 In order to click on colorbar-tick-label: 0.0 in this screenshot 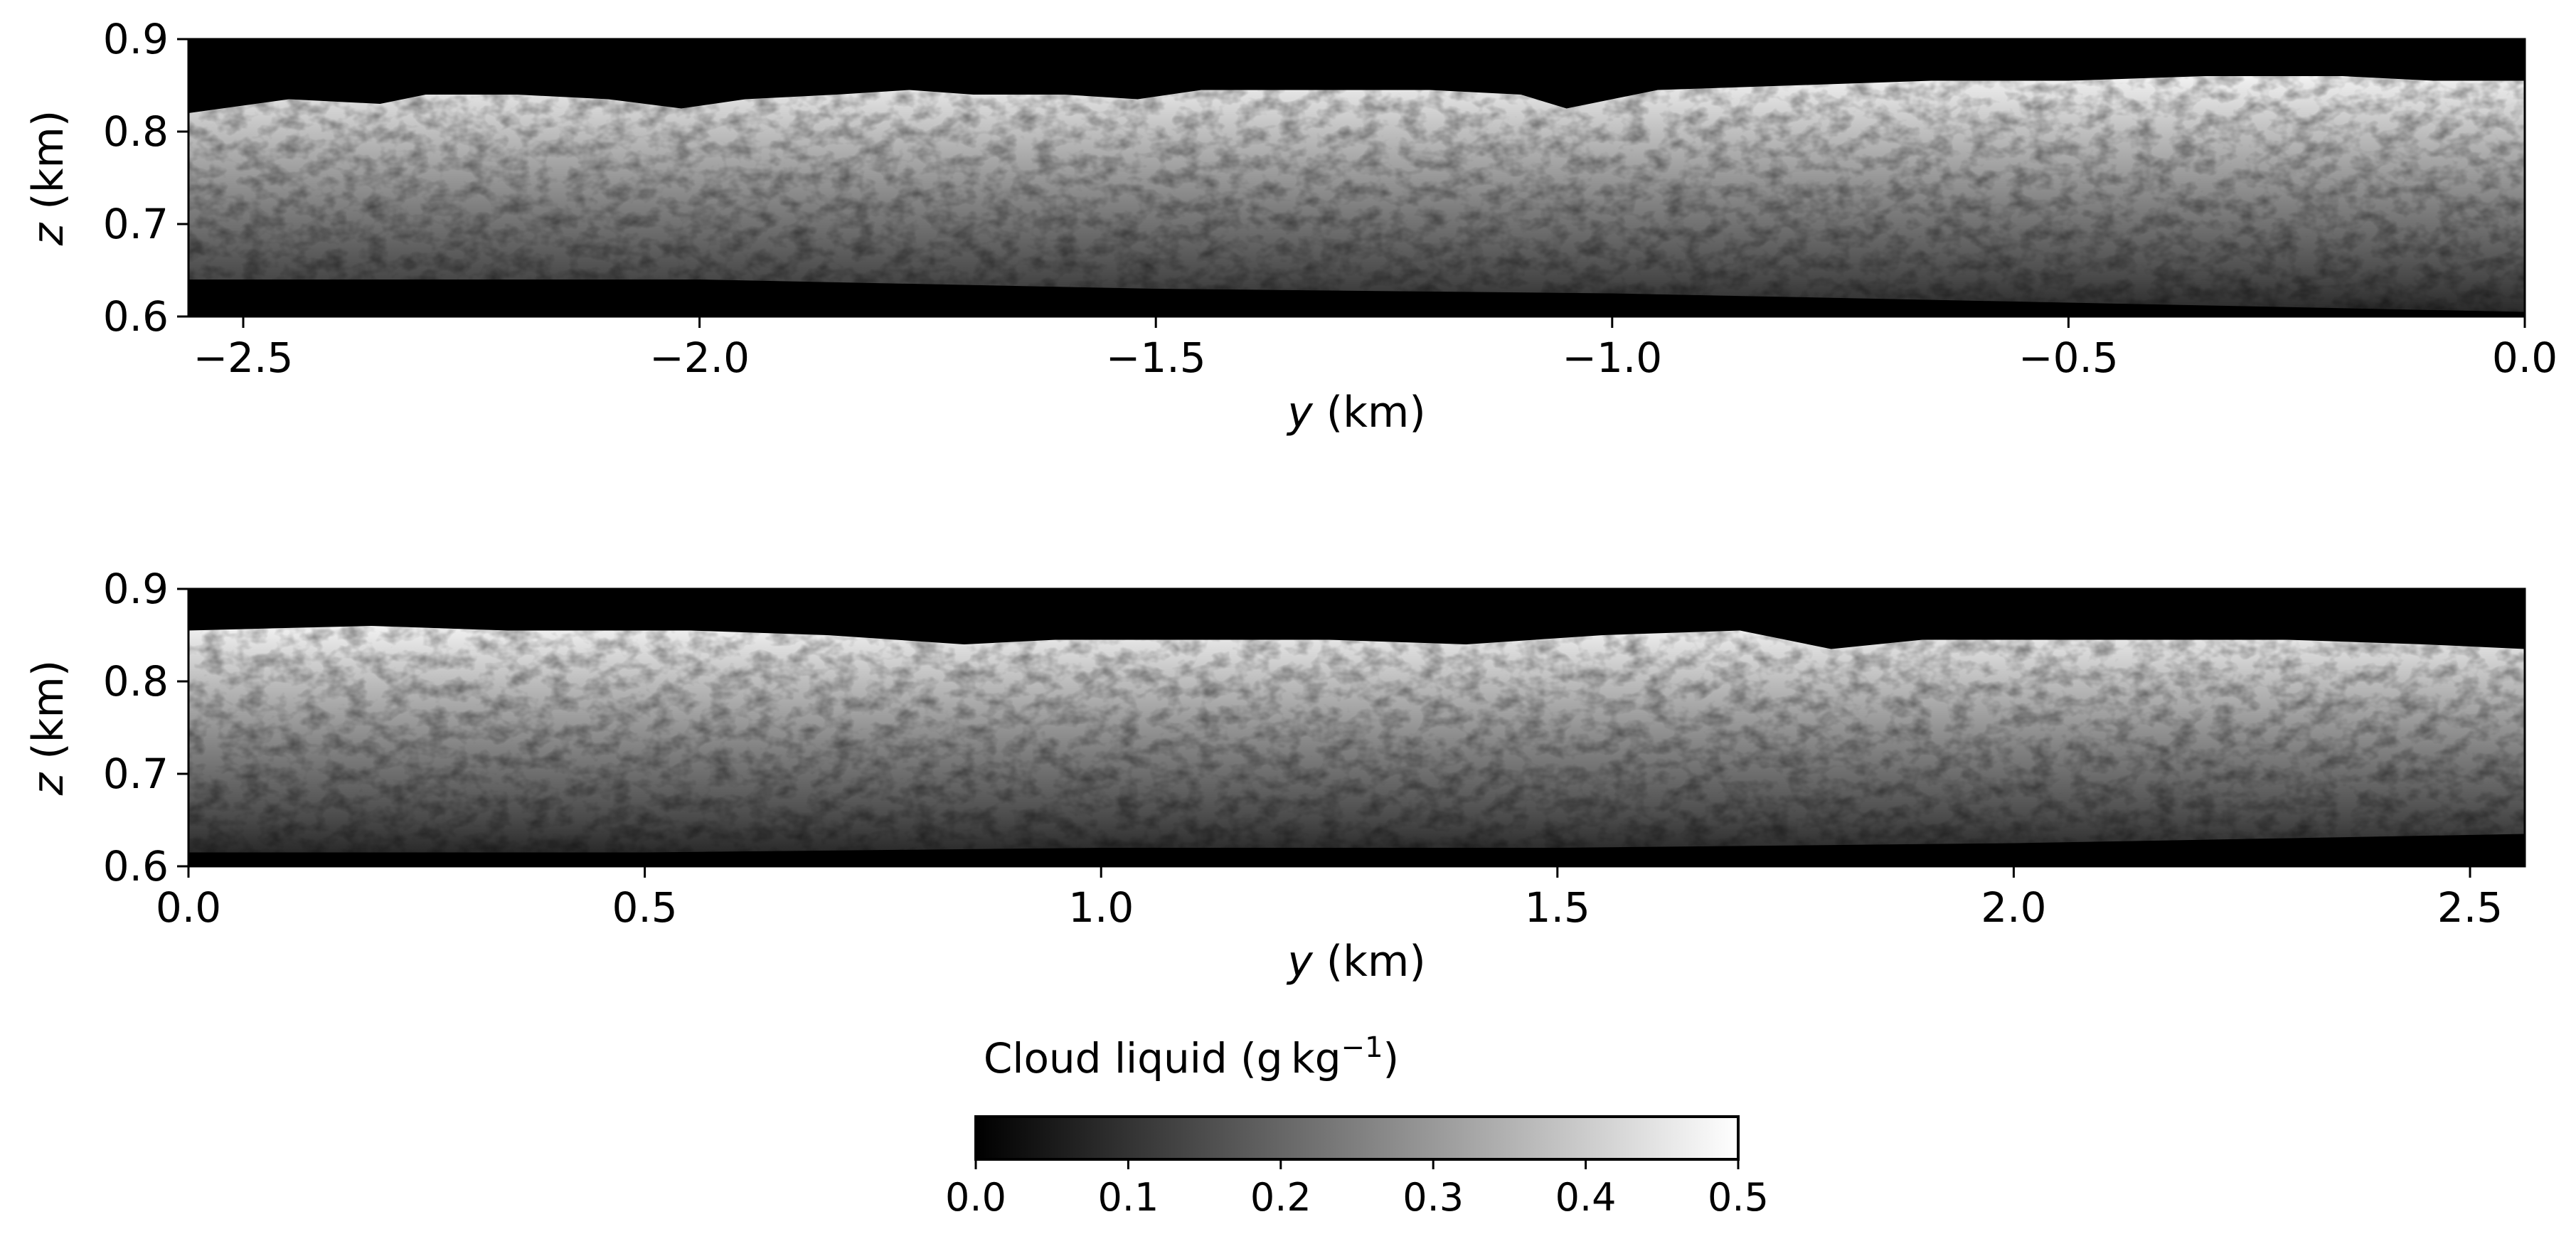, I will do `click(975, 1198)`.